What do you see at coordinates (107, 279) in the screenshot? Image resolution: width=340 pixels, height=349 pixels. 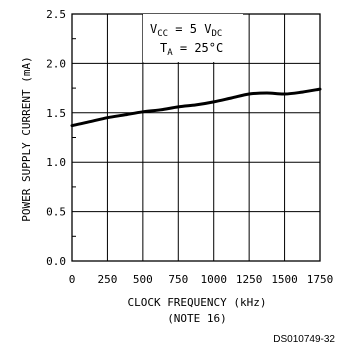 I see `x-tick-label-1: 250` at bounding box center [107, 279].